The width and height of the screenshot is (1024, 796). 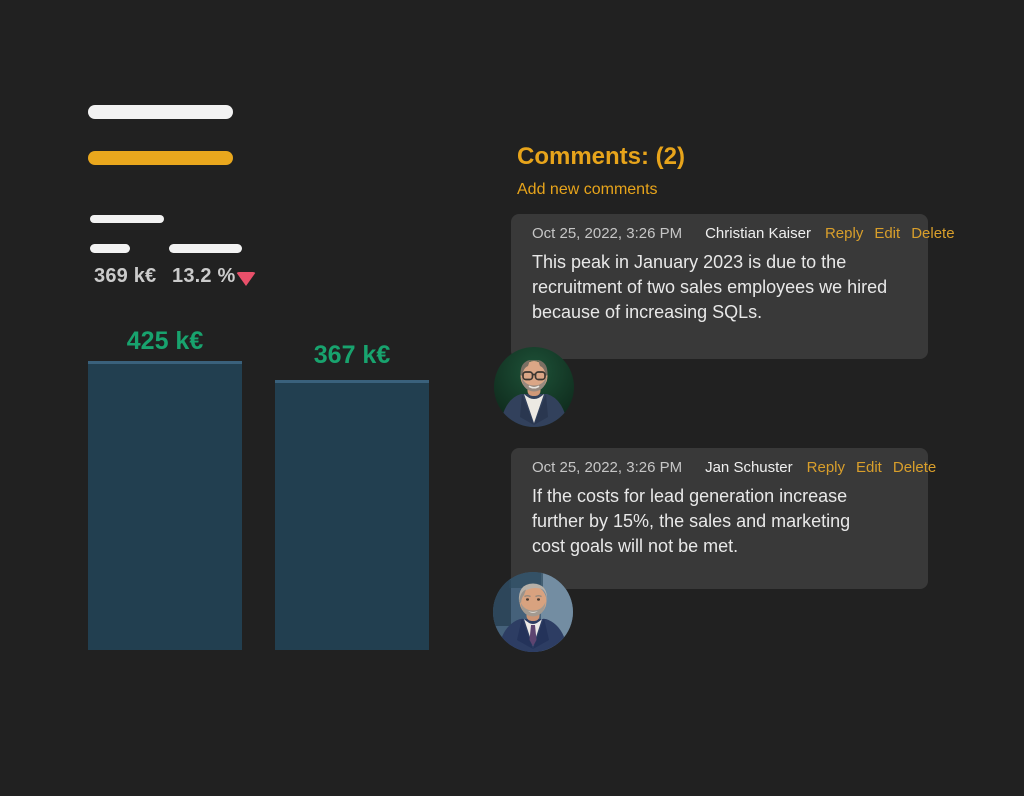 What do you see at coordinates (758, 233) in the screenshot?
I see `comment-author: Christian Kaiser` at bounding box center [758, 233].